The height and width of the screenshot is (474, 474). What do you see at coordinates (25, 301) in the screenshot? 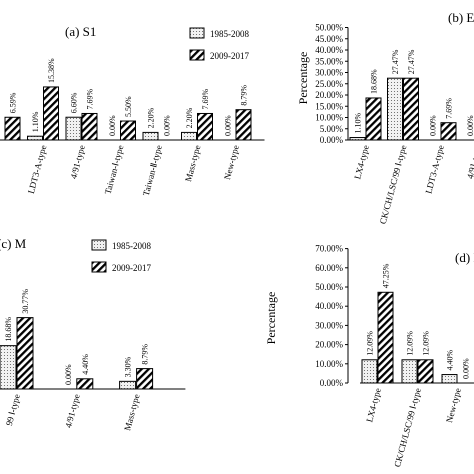
I see `data-label: 30.77%` at bounding box center [25, 301].